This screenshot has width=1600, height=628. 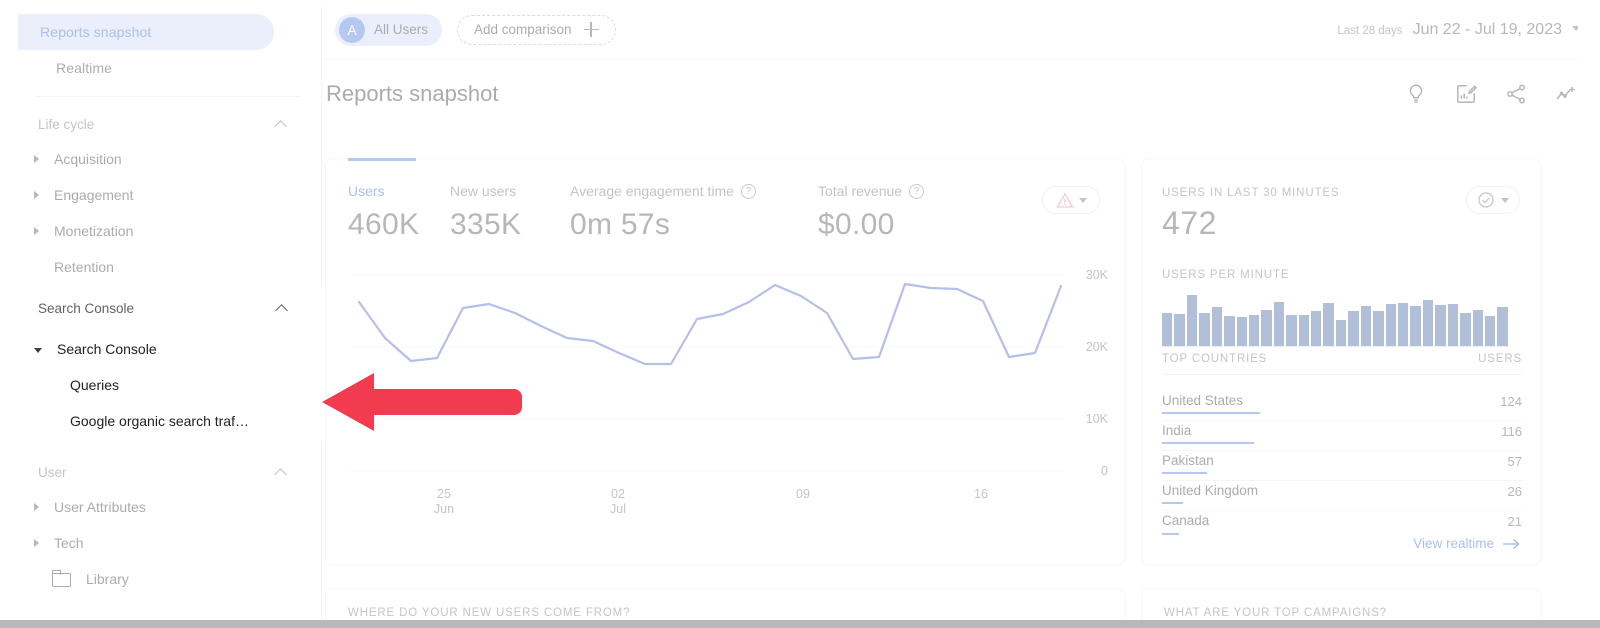 I want to click on sidebar-item-engagement: Engagement, so click(x=160, y=195).